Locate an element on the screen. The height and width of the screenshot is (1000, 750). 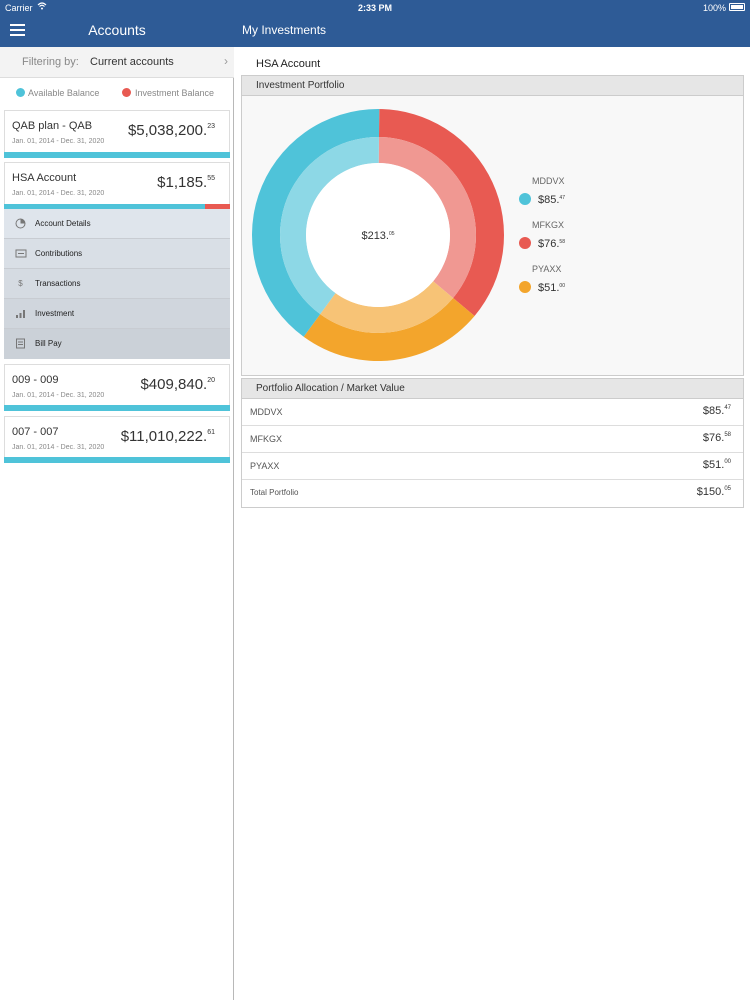
fund-value: $51.00 is located at coordinates (716, 465).